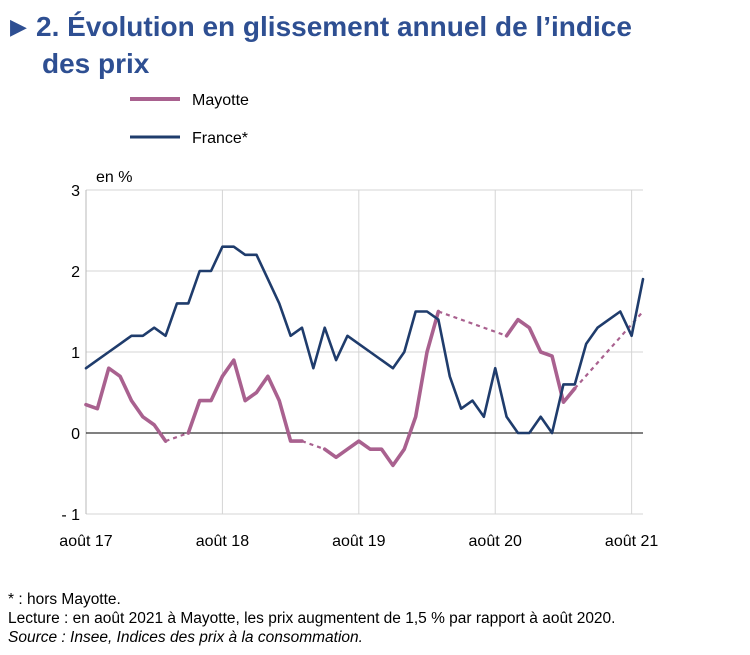  Describe the element at coordinates (75, 272) in the screenshot. I see `y-tick-label: 2` at that location.